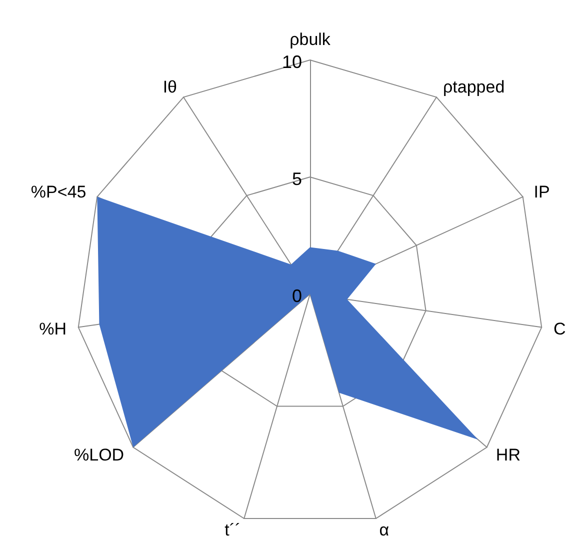 This screenshot has width=571, height=541. Describe the element at coordinates (169, 87) in the screenshot. I see `spoke-label: Iθ` at that location.